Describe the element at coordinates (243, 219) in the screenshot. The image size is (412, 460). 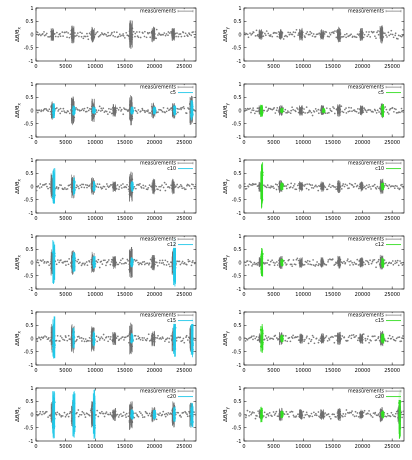
I see `x-tick-label: 0` at that location.